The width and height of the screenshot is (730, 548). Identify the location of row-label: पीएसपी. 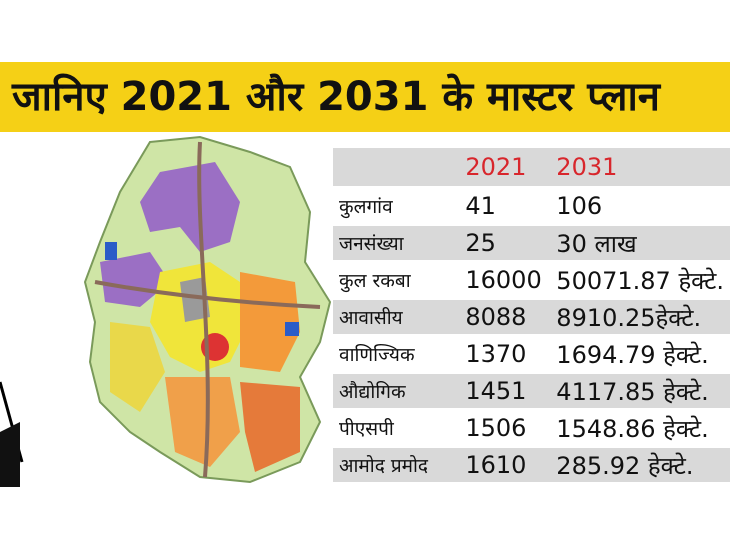
(366, 429).